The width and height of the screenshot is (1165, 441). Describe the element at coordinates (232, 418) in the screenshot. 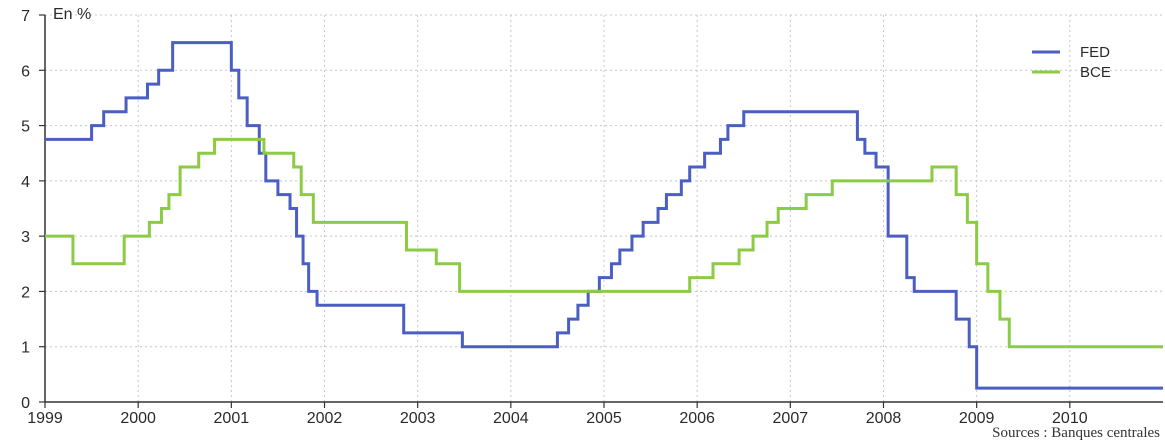

I see `x-tick-label: 2001` at that location.